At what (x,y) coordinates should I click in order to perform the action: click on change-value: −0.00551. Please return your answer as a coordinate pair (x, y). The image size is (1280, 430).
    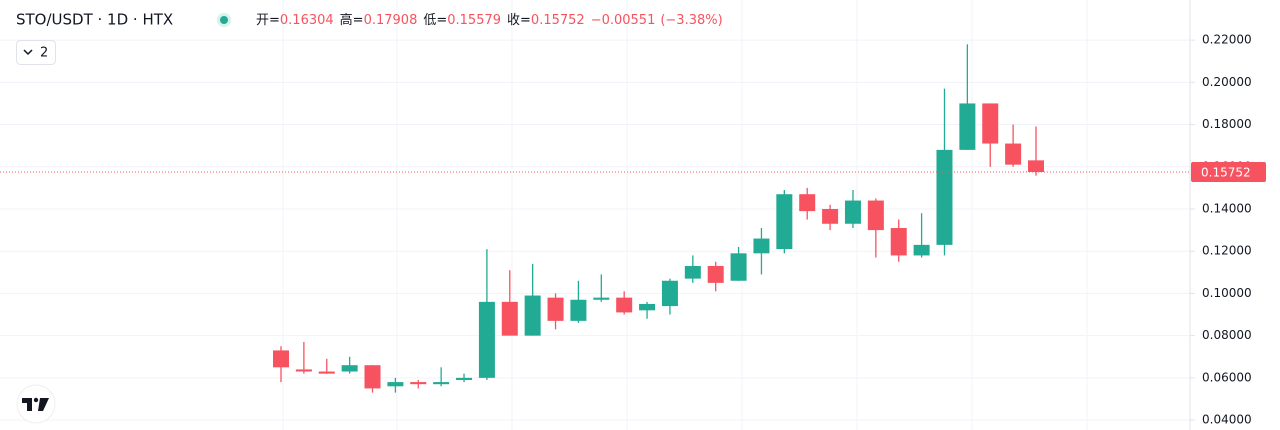
    Looking at the image, I should click on (623, 20).